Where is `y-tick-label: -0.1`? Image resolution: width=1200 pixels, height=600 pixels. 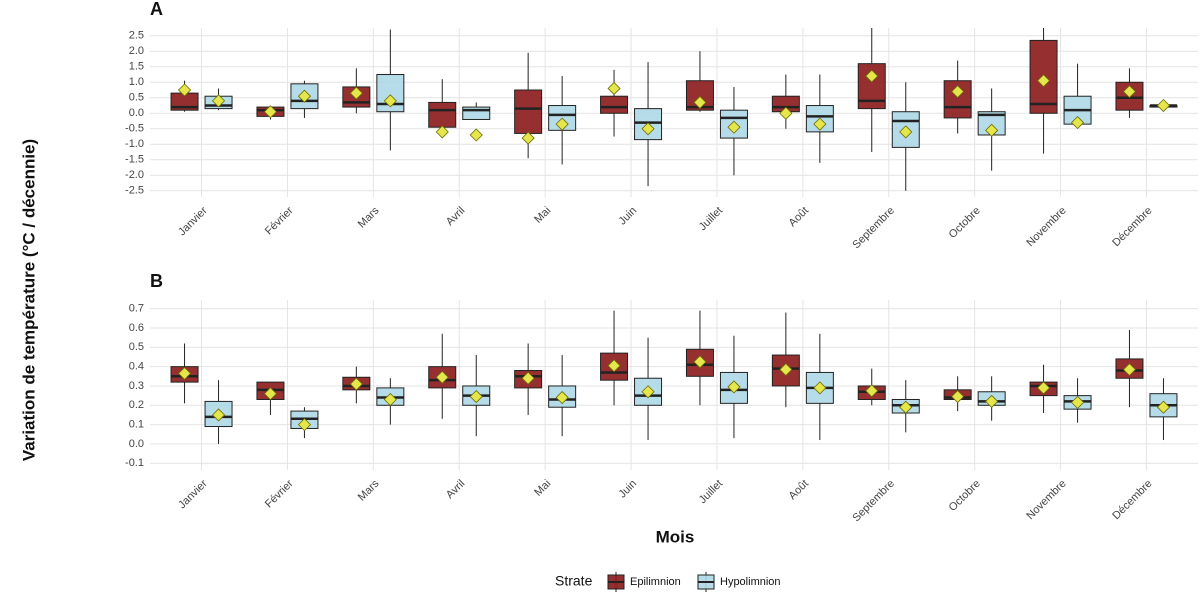
y-tick-label: -0.1 is located at coordinates (134, 463).